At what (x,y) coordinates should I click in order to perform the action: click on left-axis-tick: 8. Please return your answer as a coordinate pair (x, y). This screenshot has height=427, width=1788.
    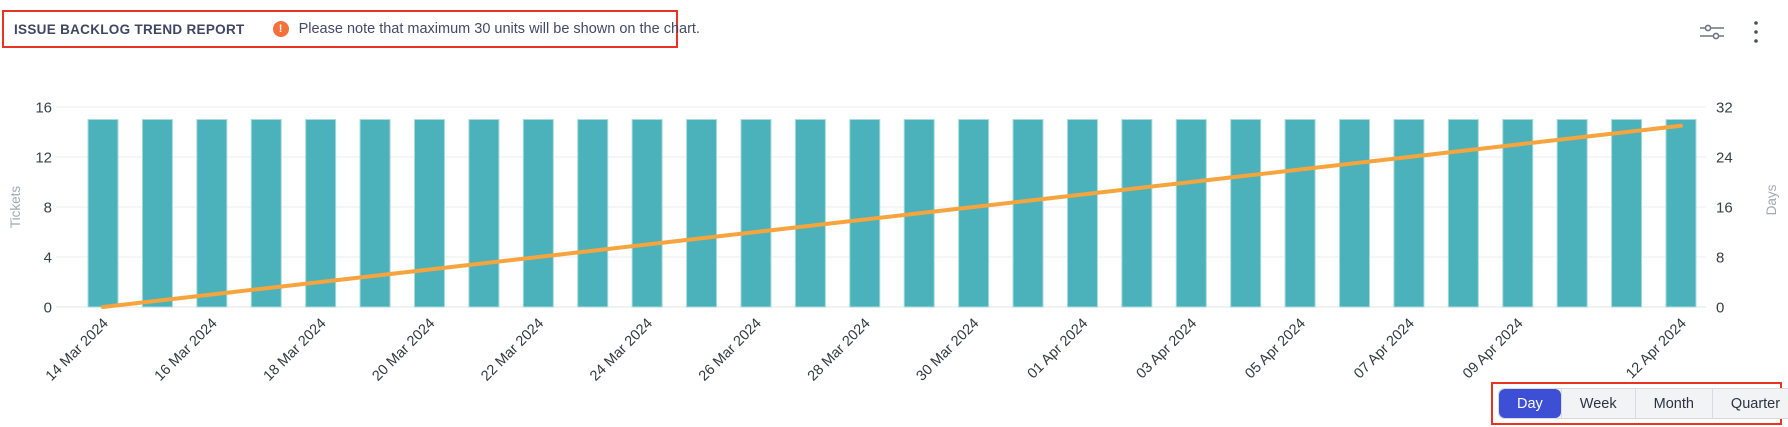
    Looking at the image, I should click on (48, 208).